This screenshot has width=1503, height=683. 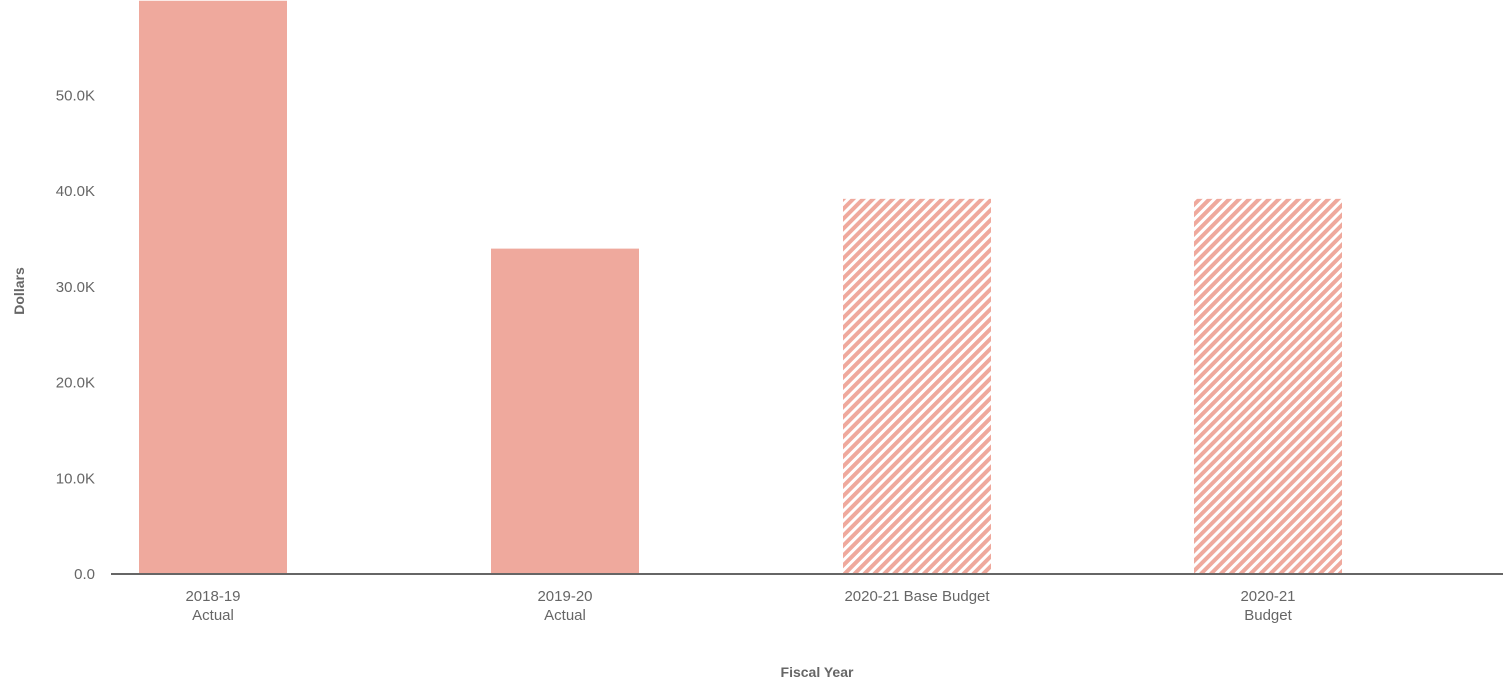 I want to click on x-tick-label: 2020-21 Base Budget, so click(x=917, y=596).